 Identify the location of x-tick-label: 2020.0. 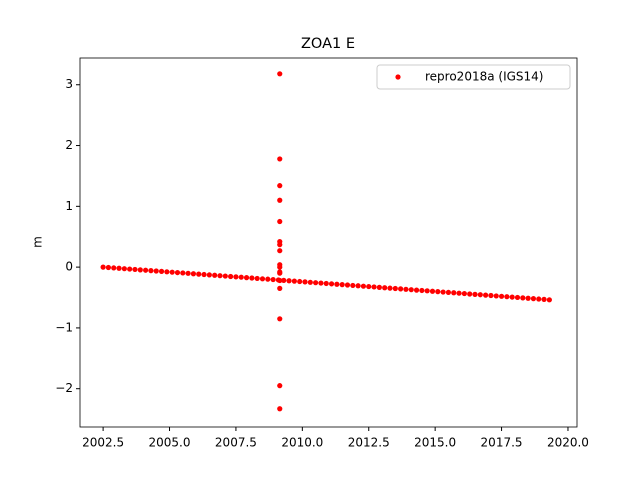
(568, 443).